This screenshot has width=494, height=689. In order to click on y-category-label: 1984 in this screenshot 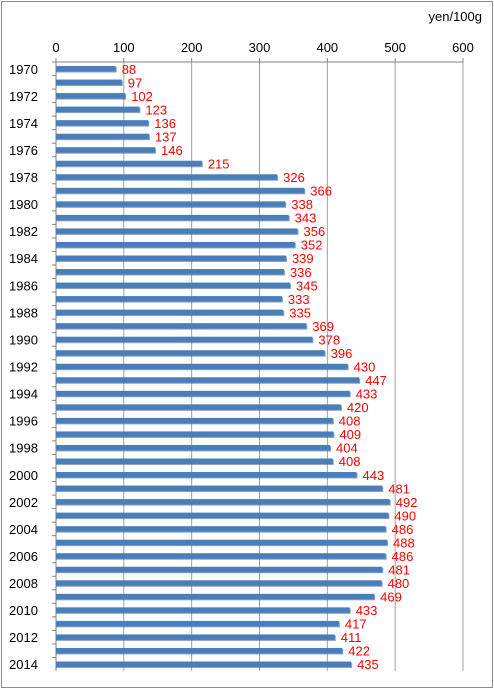, I will do `click(23, 258)`.